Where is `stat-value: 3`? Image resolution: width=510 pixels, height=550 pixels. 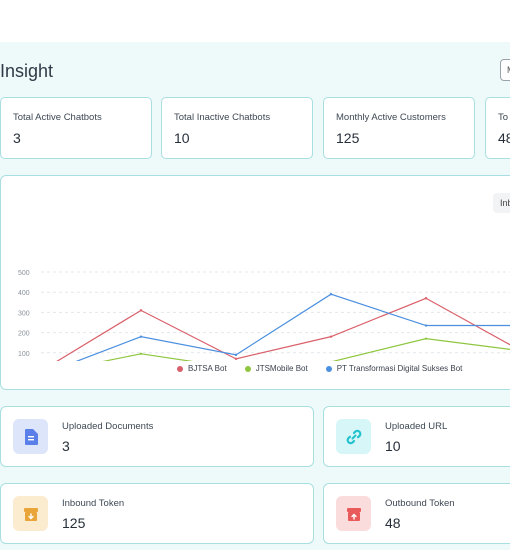
stat-value: 3 is located at coordinates (17, 138).